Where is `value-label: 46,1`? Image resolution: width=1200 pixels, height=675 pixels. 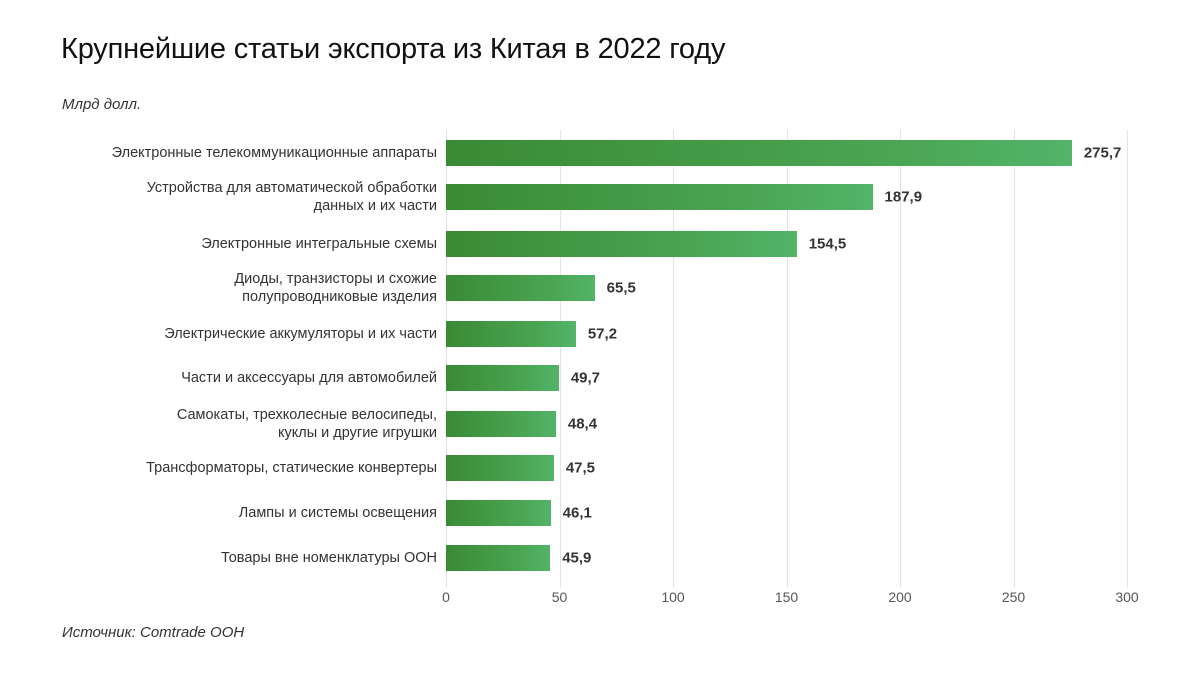 value-label: 46,1 is located at coordinates (577, 513).